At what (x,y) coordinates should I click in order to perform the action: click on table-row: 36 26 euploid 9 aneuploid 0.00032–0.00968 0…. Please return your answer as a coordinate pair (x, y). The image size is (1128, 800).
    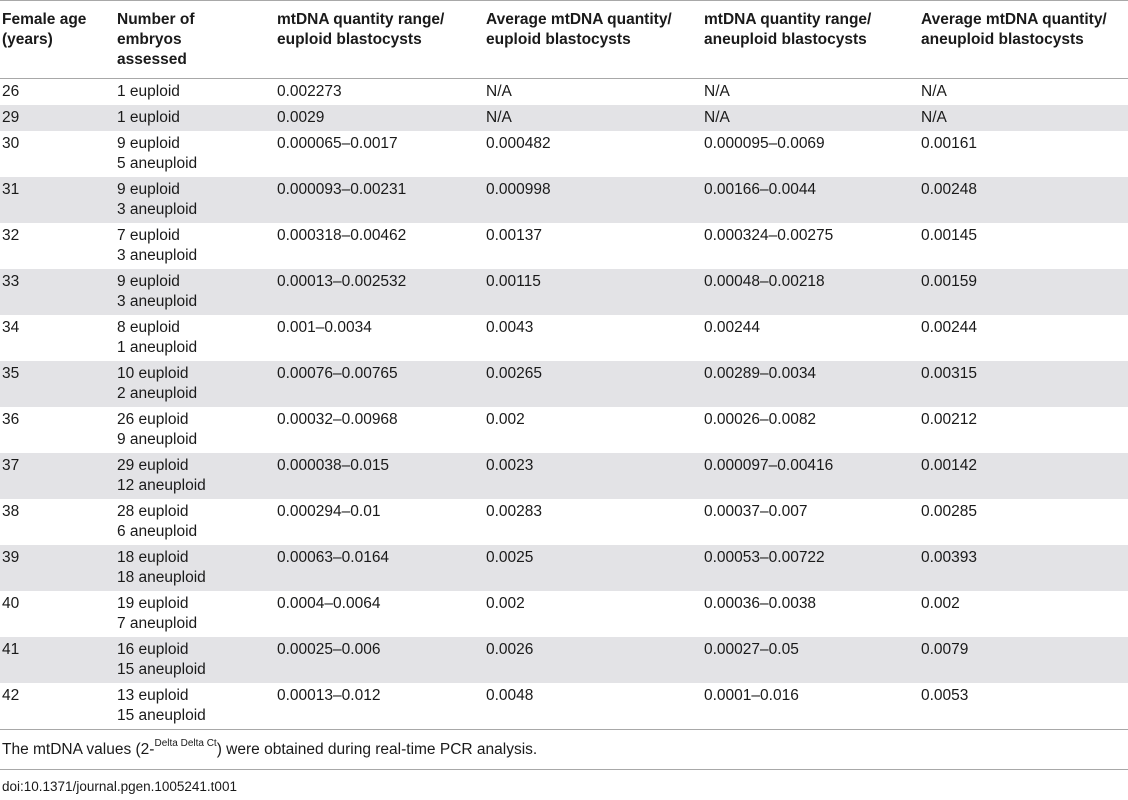
    Looking at the image, I should click on (564, 430).